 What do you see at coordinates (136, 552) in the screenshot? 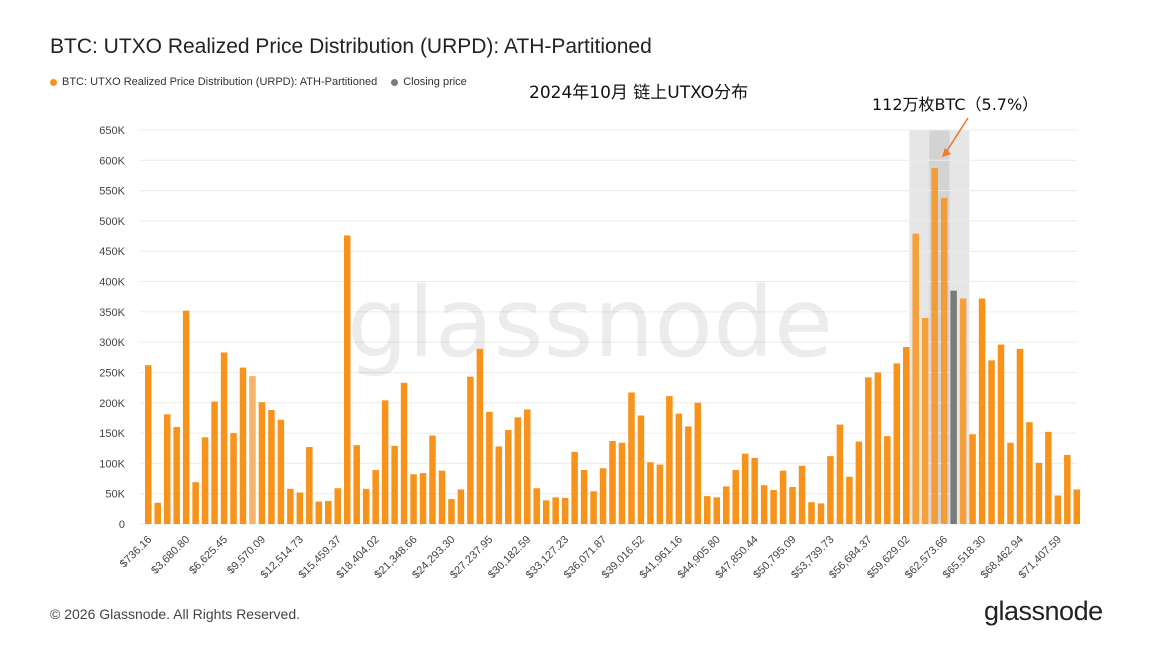
I see `x-tick-label: $736.16` at bounding box center [136, 552].